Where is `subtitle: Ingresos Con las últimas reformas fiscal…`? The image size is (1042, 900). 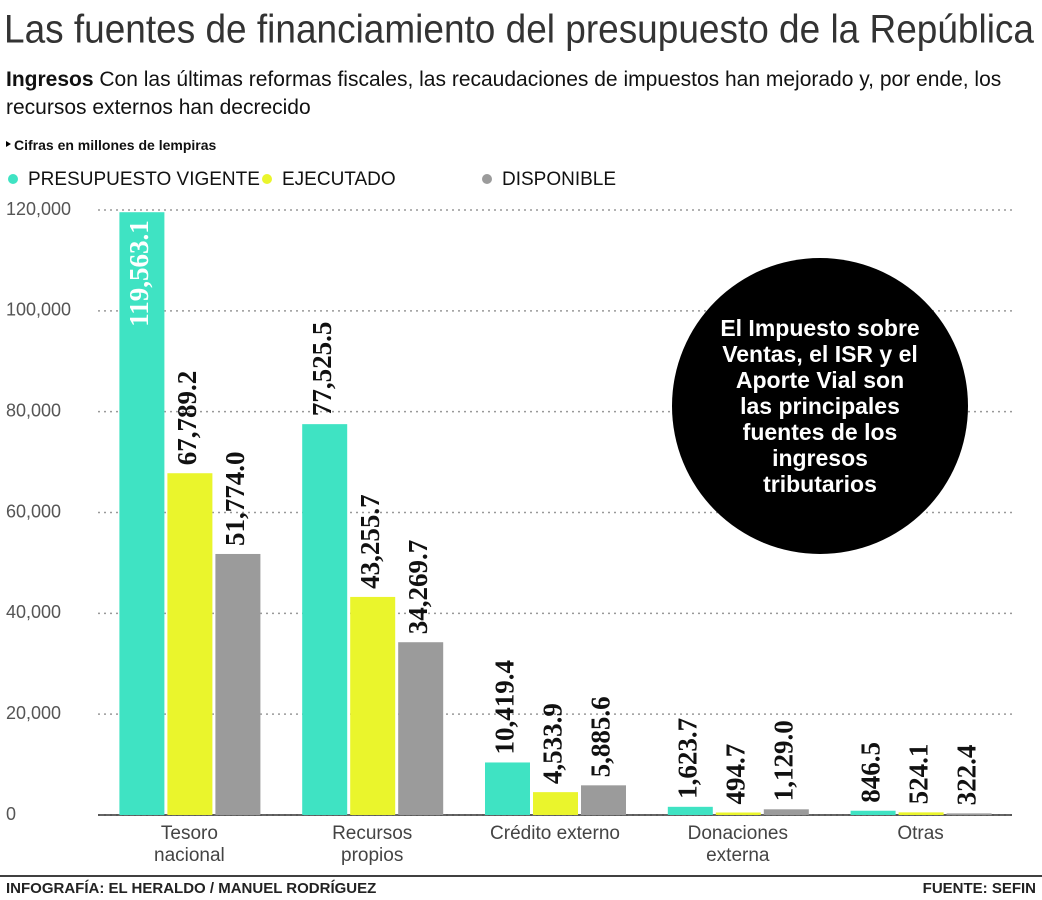 subtitle: Ingresos Con las últimas reformas fiscal… is located at coordinates (506, 94).